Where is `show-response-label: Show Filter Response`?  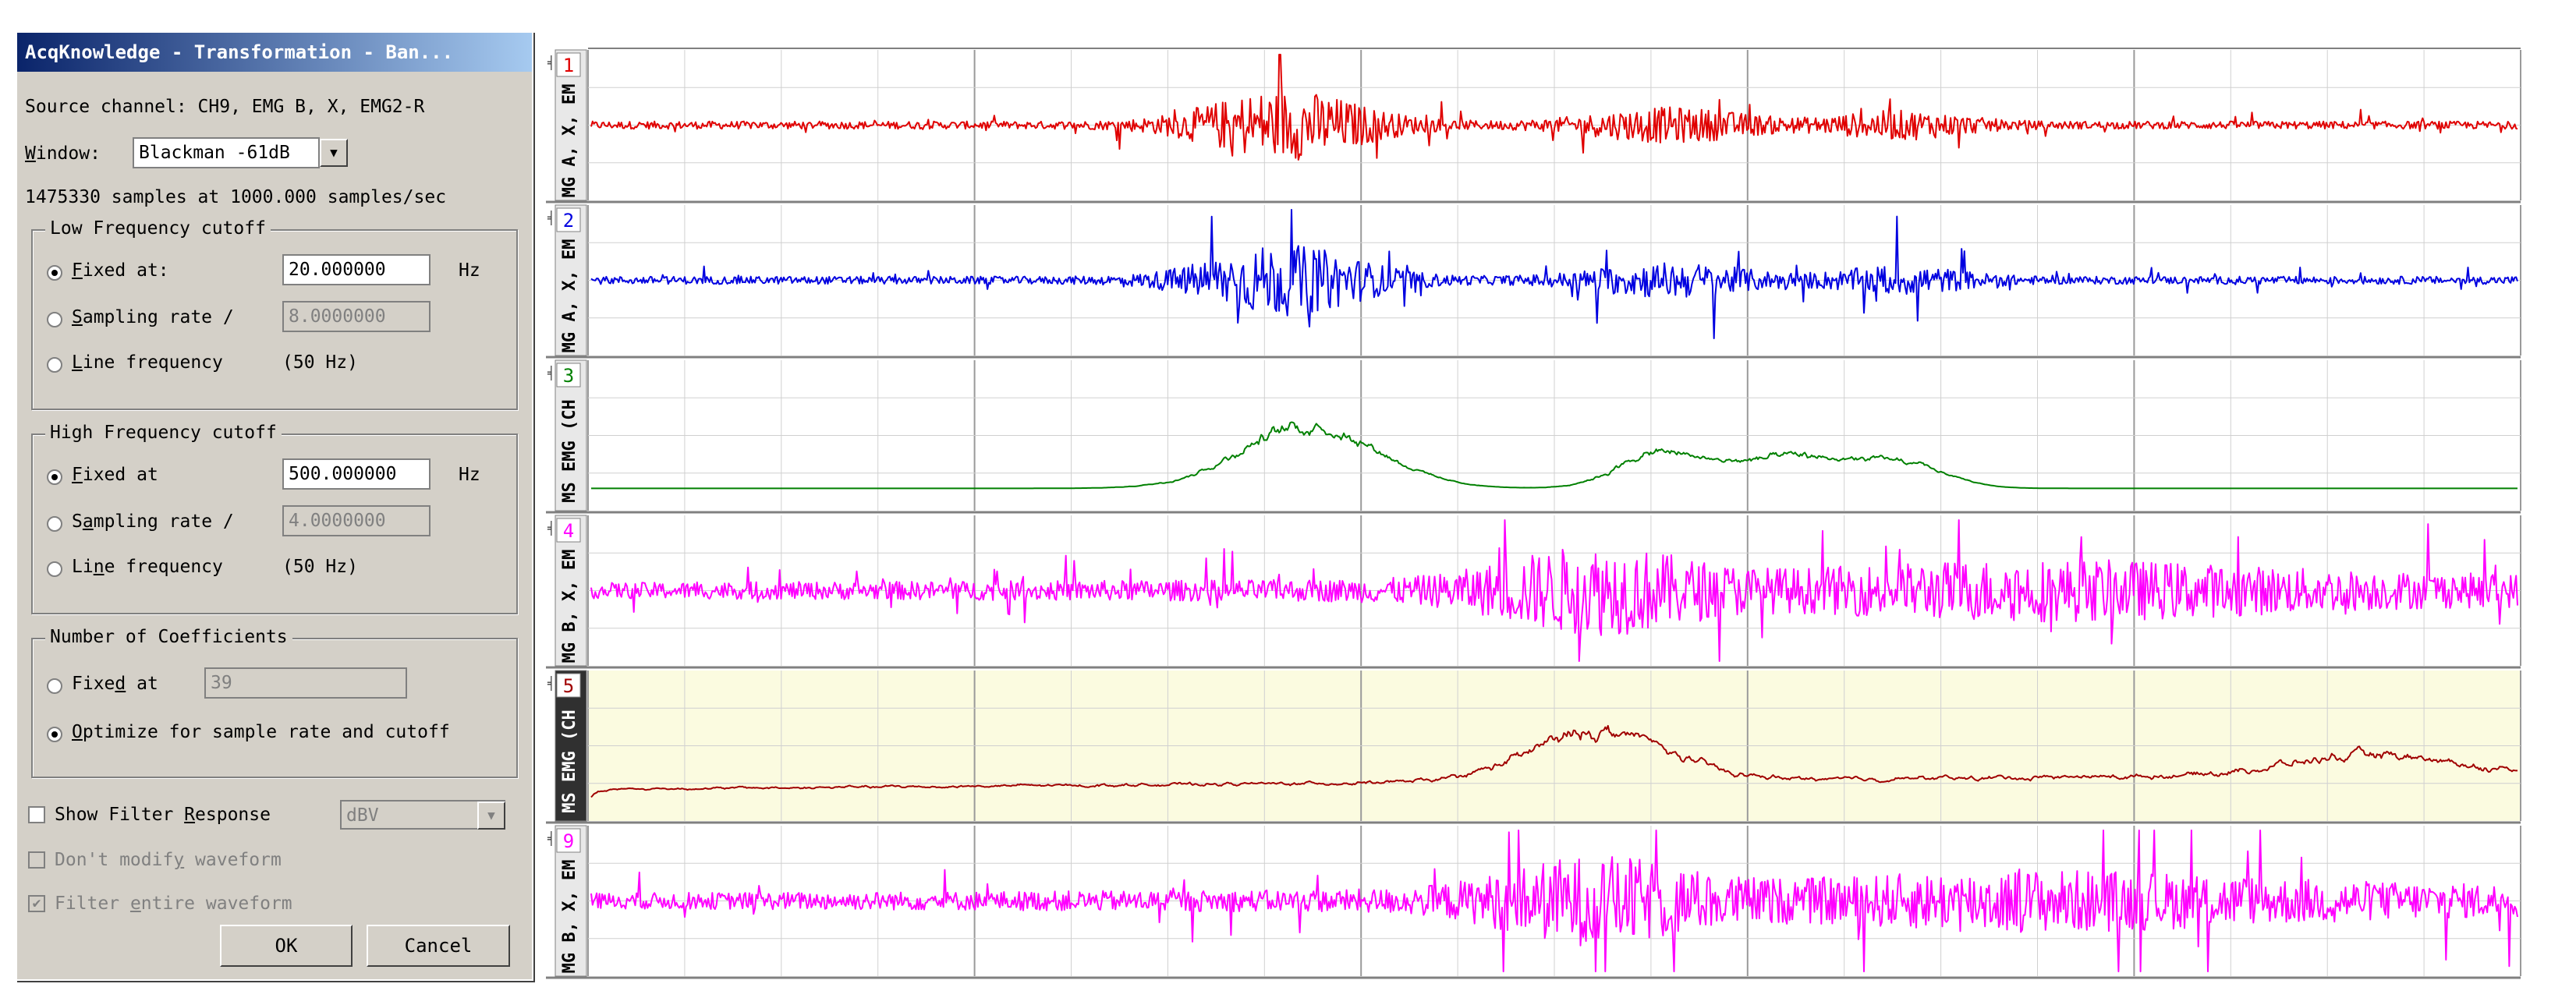
show-response-label: Show Filter Response is located at coordinates (163, 815).